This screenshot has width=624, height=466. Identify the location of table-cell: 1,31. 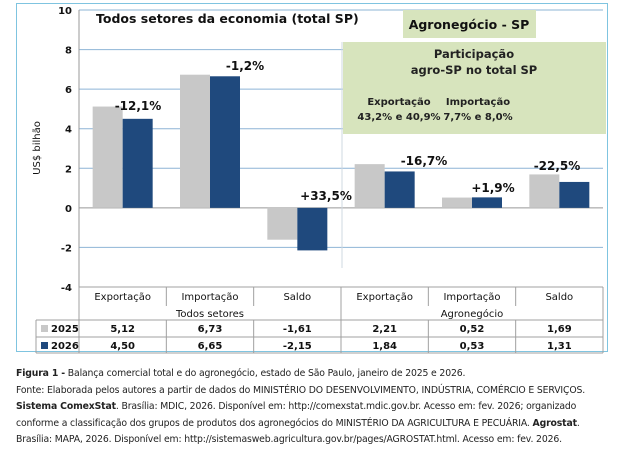
(559, 346).